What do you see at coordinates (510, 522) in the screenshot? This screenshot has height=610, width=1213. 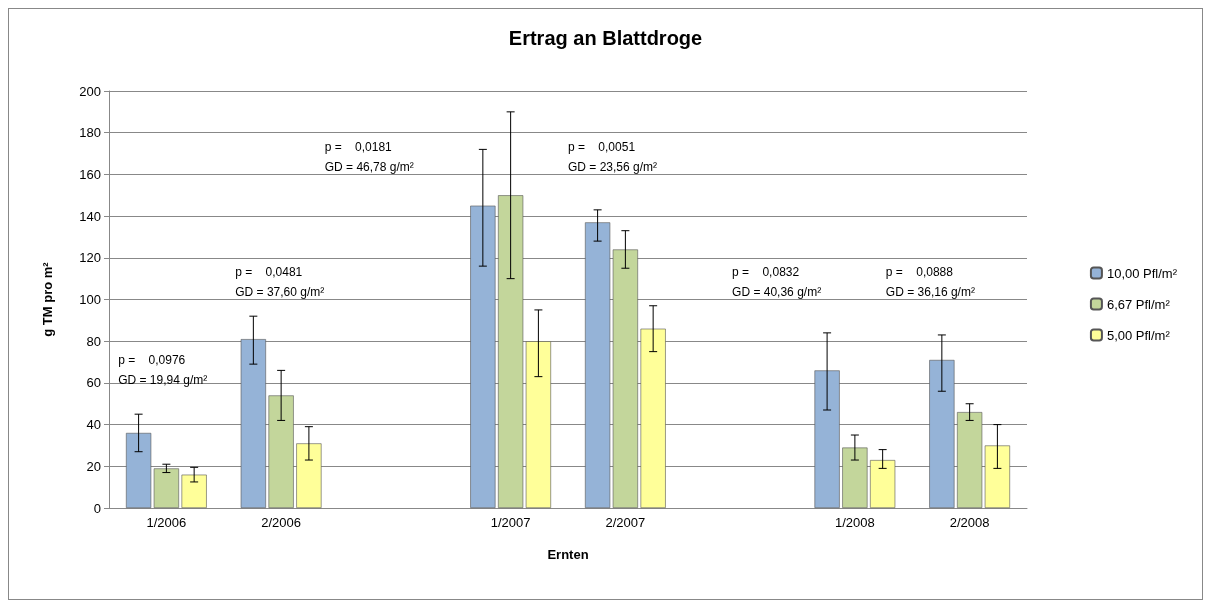 I see `x-tick-label: 1/2007` at bounding box center [510, 522].